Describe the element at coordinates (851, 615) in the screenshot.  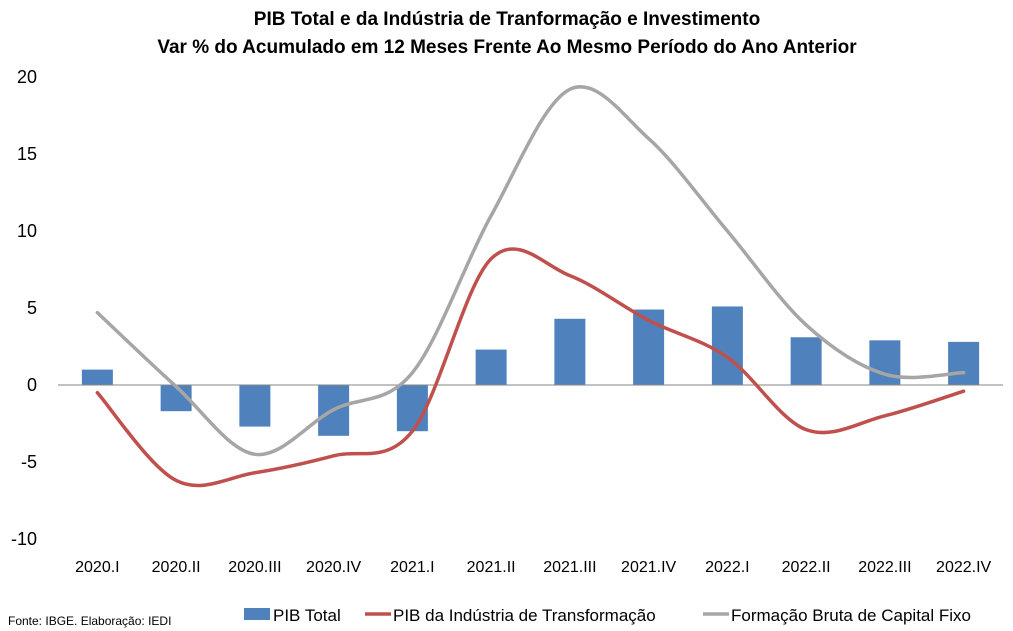
I see `legend-label-fbcf: Formação Bruta de Capital Fixo` at that location.